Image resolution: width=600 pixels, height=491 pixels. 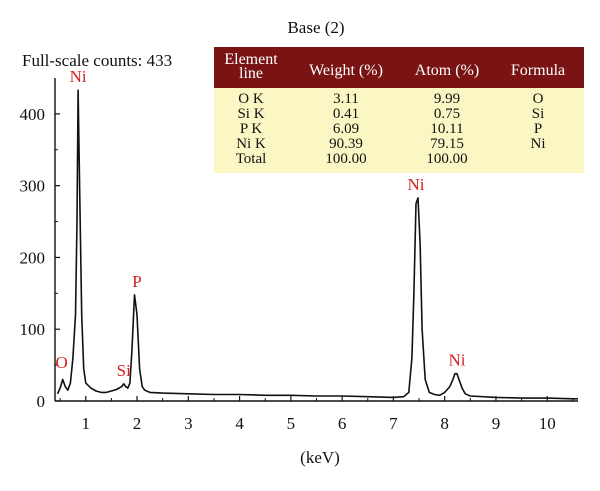 What do you see at coordinates (291, 423) in the screenshot?
I see `x-tick-label: 5` at bounding box center [291, 423].